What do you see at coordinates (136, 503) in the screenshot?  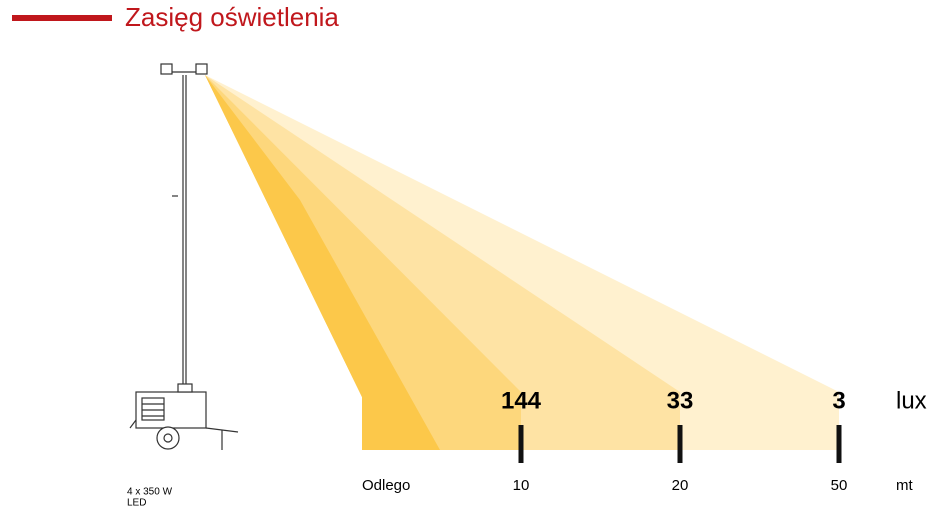 I see `device-type: LED` at bounding box center [136, 503].